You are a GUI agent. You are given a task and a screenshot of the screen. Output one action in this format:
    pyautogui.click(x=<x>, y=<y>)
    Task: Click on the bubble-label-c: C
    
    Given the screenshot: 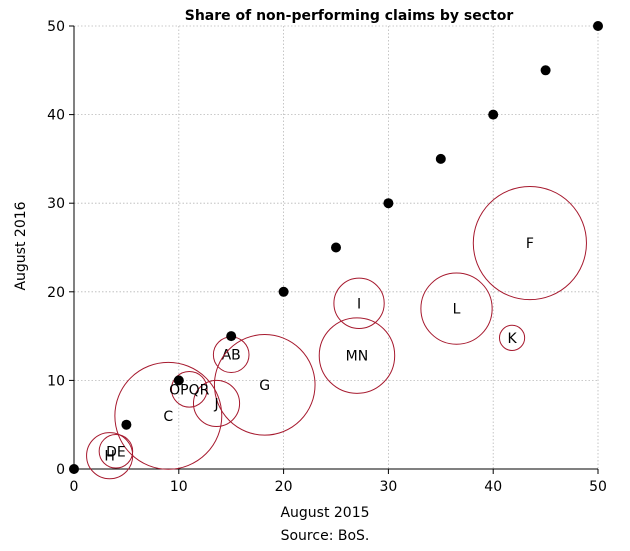 What is the action you would take?
    pyautogui.click(x=168, y=417)
    